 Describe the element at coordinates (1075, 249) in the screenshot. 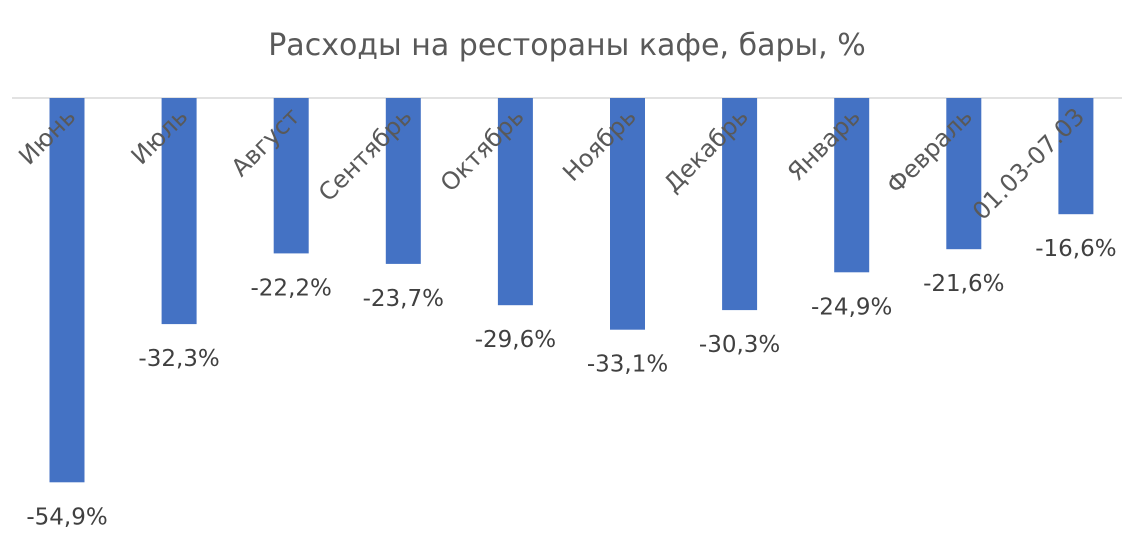

I see `value-label-10: -16,6%` at that location.